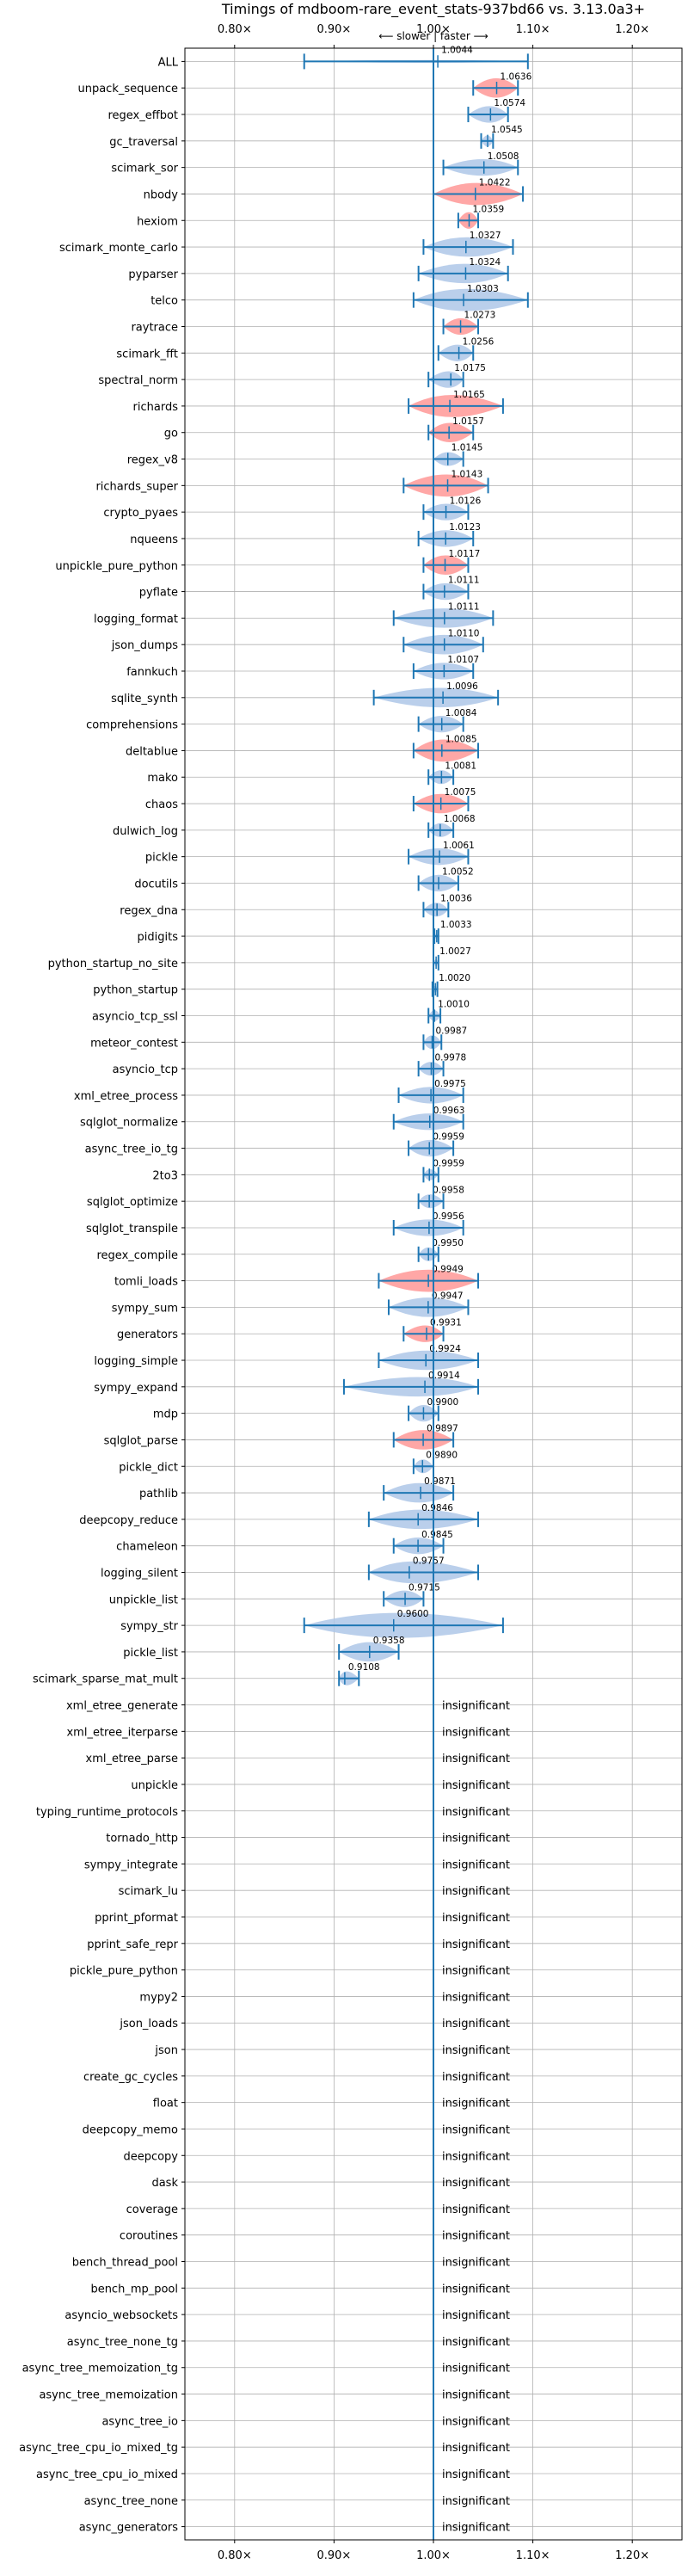  Describe the element at coordinates (165, 2184) in the screenshot. I see `y-tick-label: dask` at that location.